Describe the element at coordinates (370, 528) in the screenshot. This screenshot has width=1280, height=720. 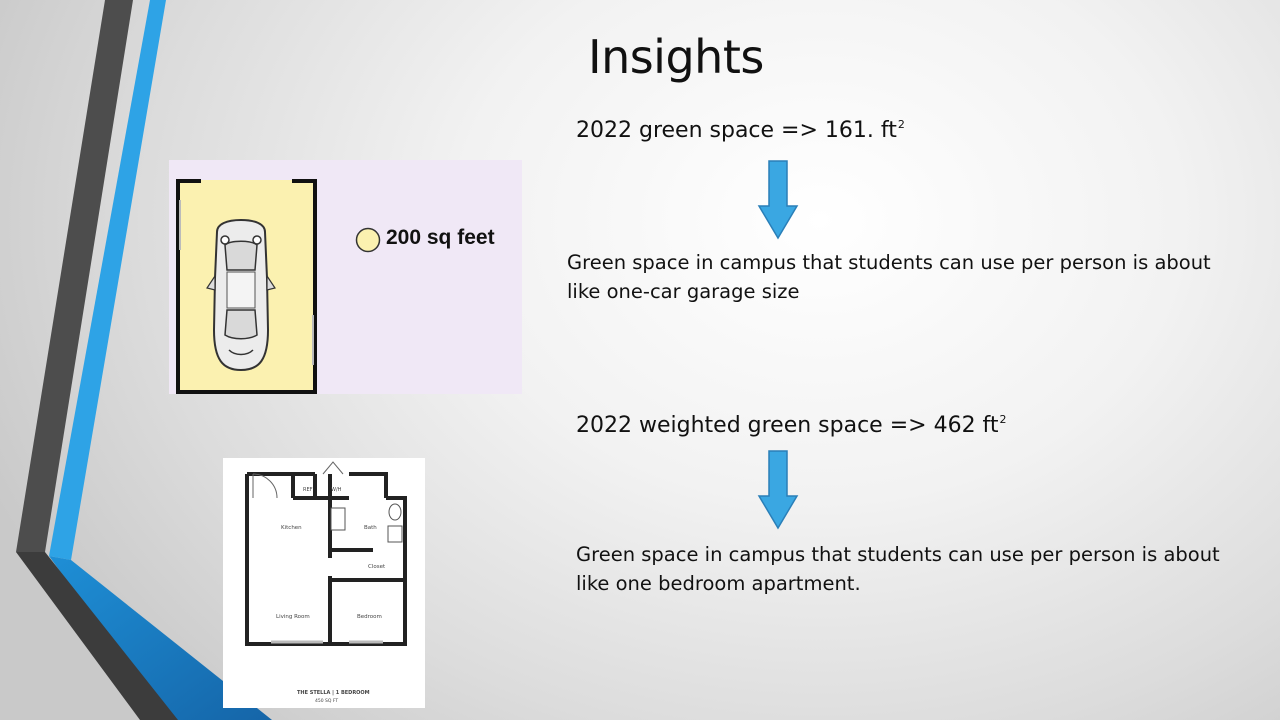
I see `floorplan-label-bath: Bath` at that location.